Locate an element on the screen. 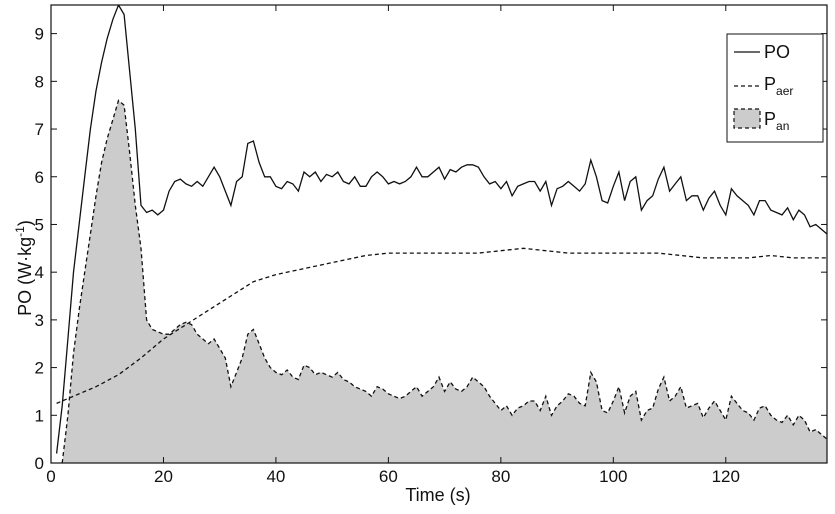 The image size is (835, 514). legend-label-po: PO is located at coordinates (777, 52).